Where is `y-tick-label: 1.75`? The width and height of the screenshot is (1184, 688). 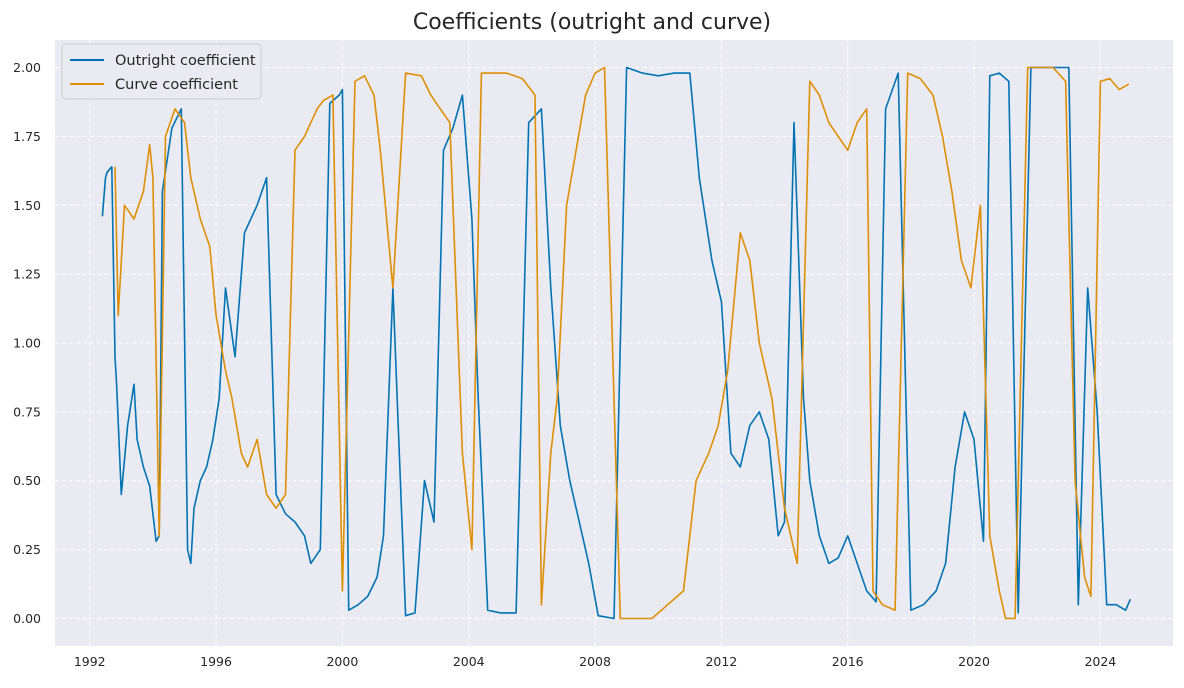 y-tick-label: 1.75 is located at coordinates (27, 136).